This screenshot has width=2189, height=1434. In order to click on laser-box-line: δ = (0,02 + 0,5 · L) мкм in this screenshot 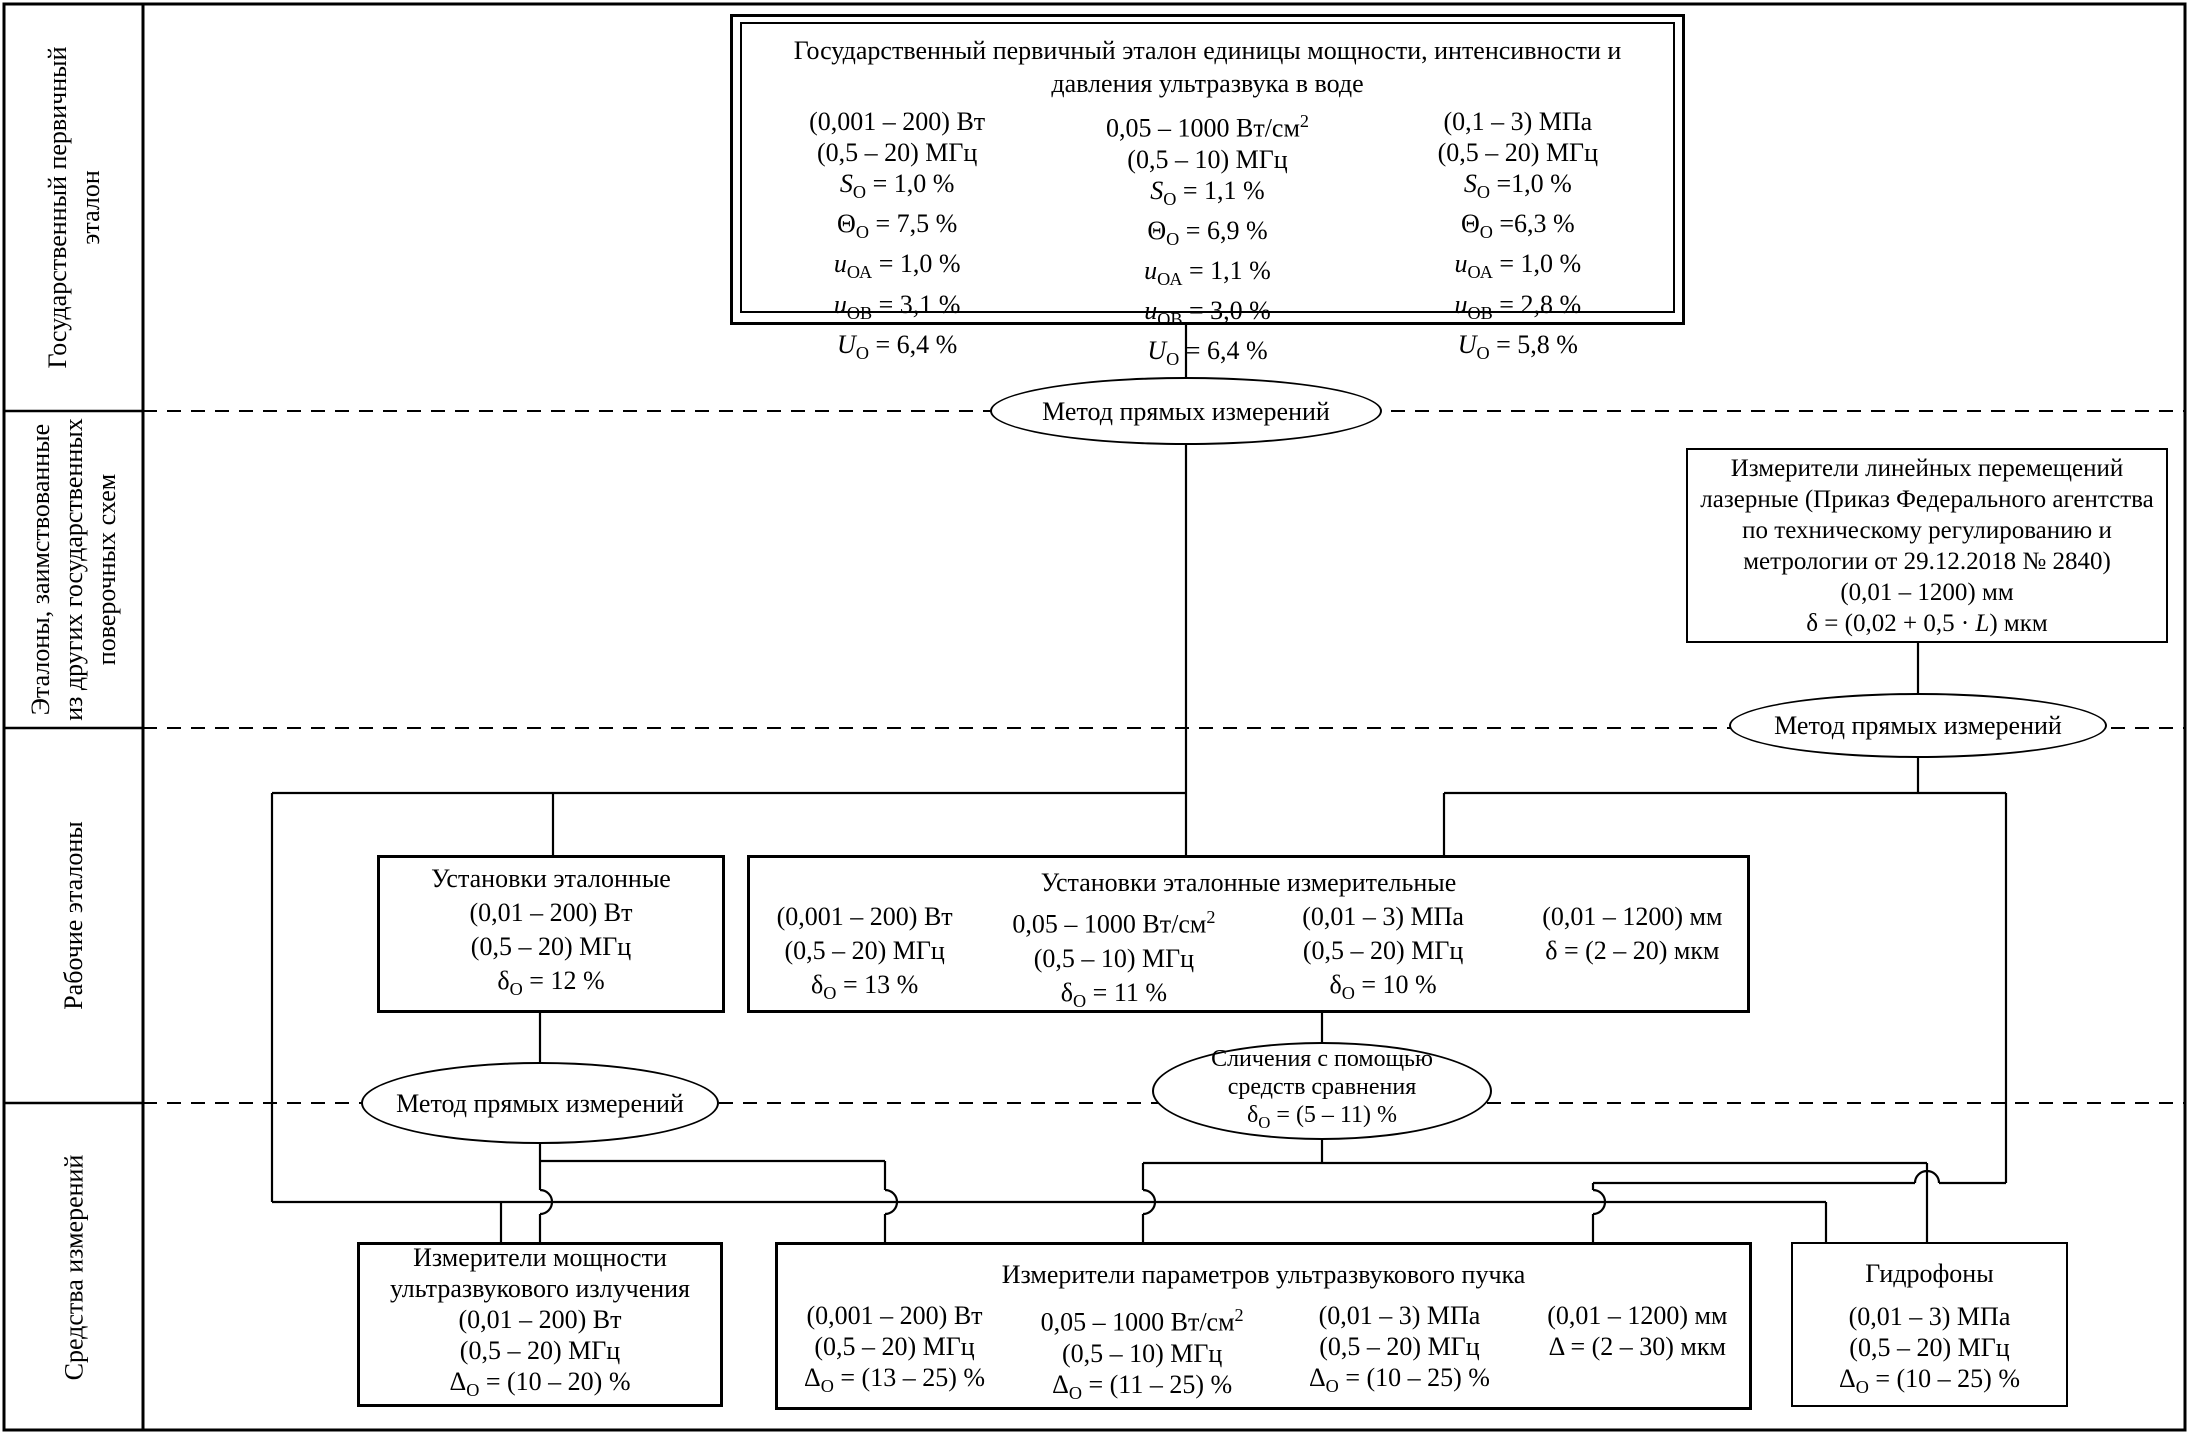, I will do `click(1927, 623)`.